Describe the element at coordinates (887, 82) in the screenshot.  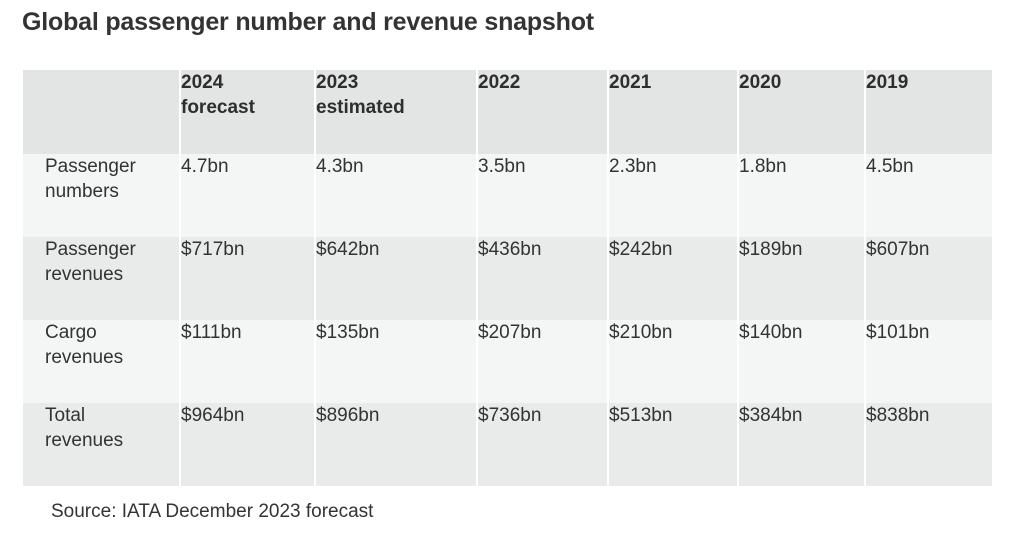
I see `header-year: 2019` at that location.